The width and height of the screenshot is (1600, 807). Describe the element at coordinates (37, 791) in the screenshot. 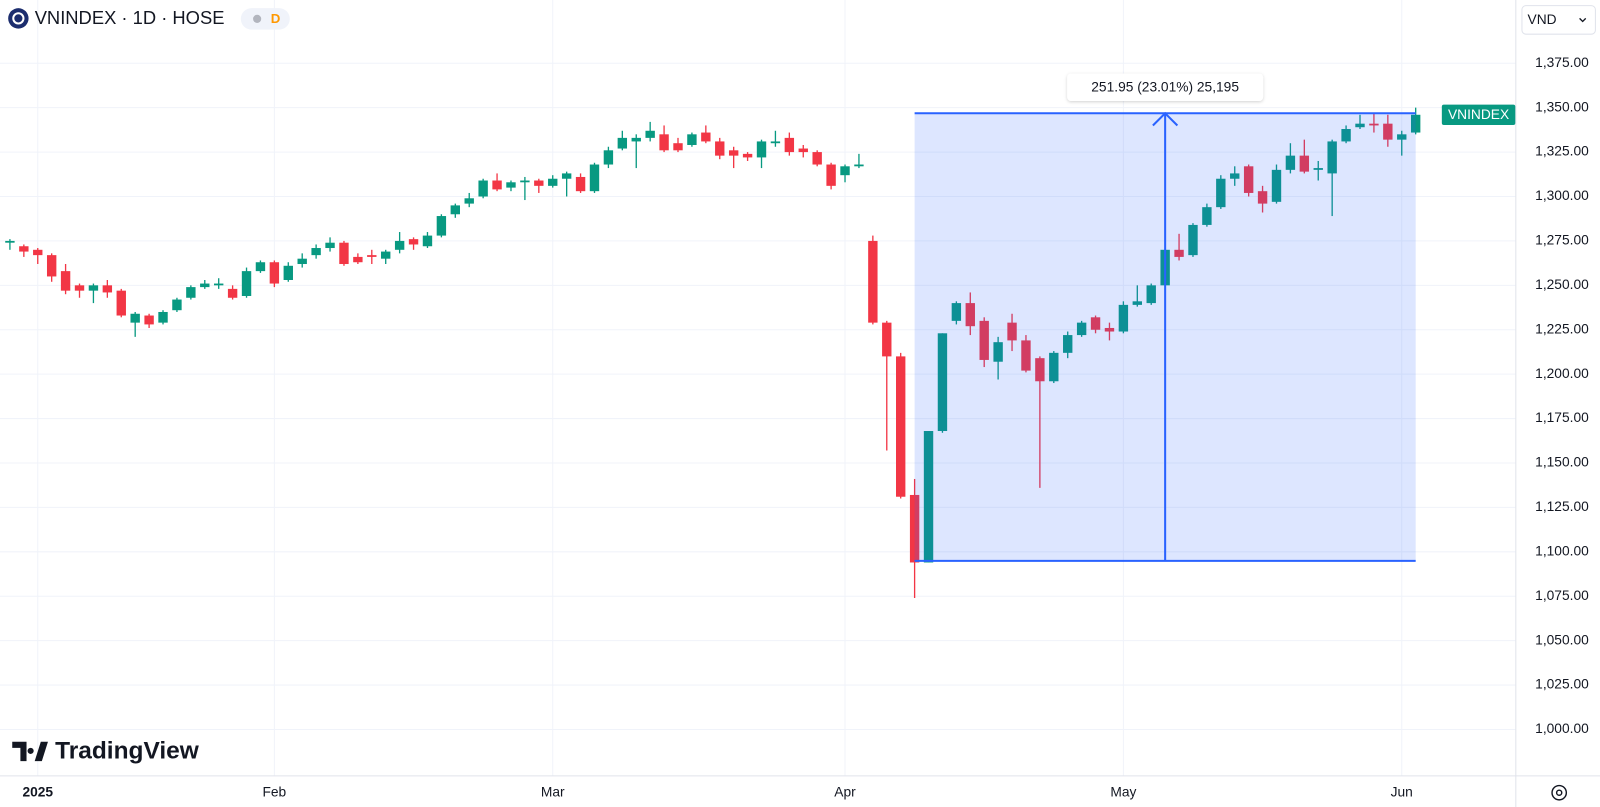

I see `x-tick-label: 2025` at that location.